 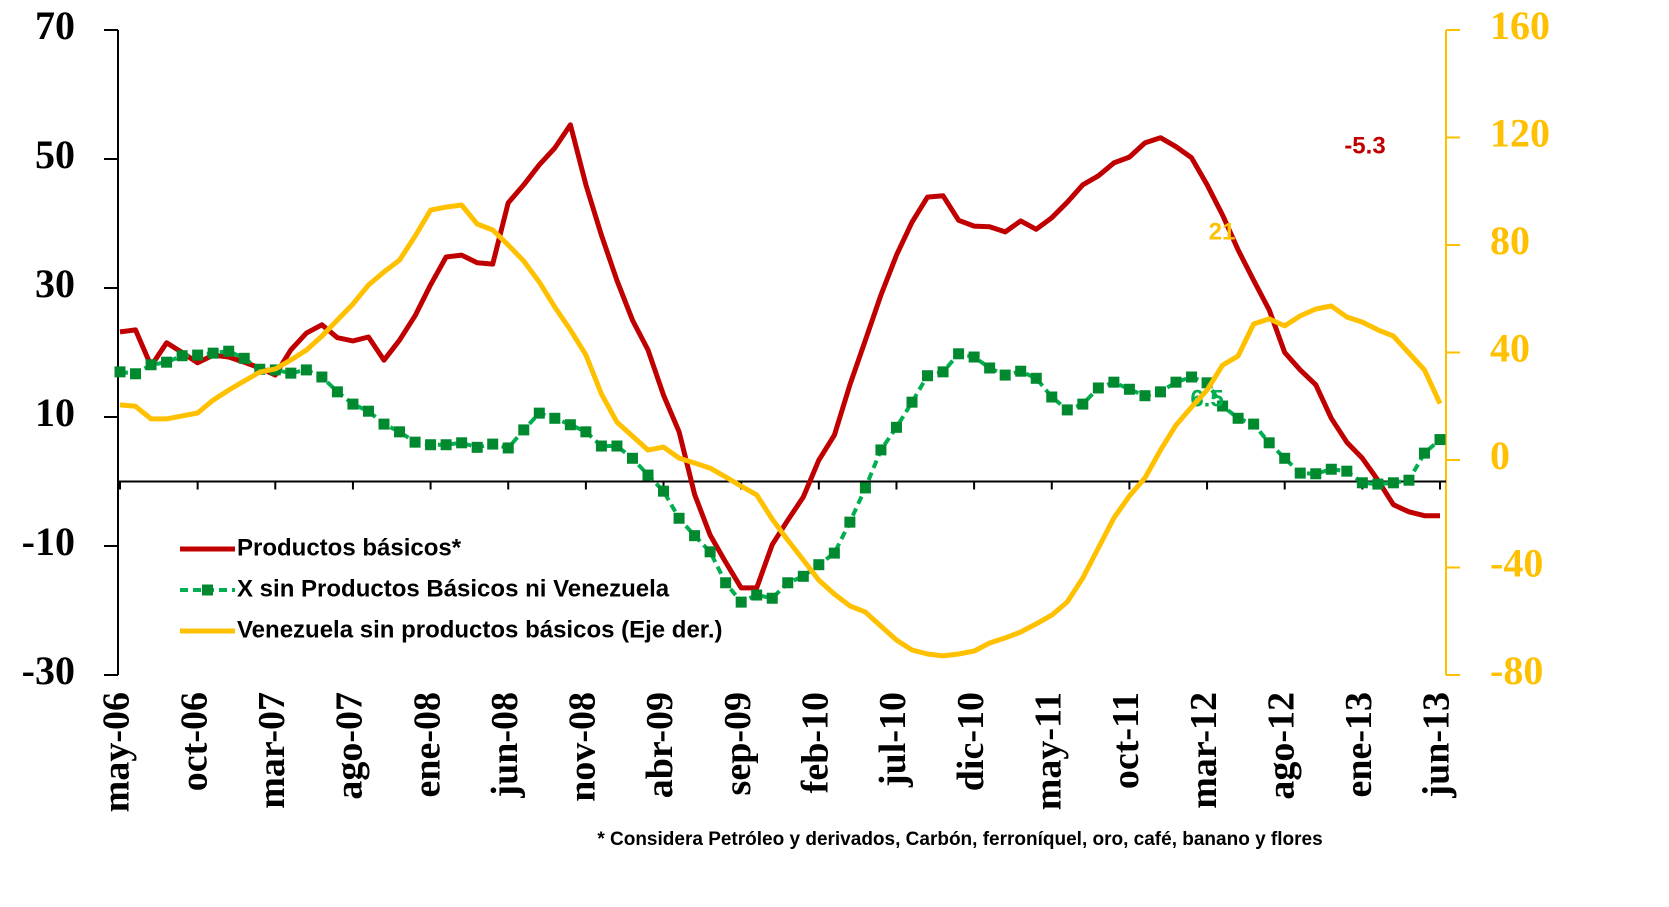 What do you see at coordinates (55, 25) in the screenshot?
I see `y-tick-label: 70` at bounding box center [55, 25].